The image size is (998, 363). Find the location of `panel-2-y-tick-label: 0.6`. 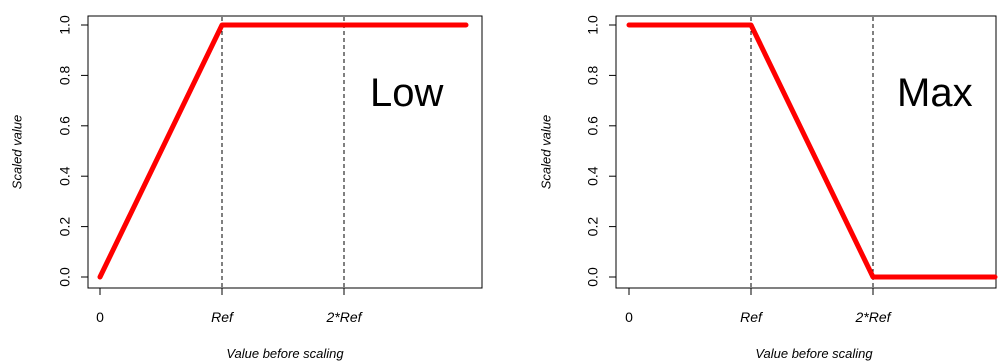

panel-2-y-tick-label: 0.6 is located at coordinates (593, 126).